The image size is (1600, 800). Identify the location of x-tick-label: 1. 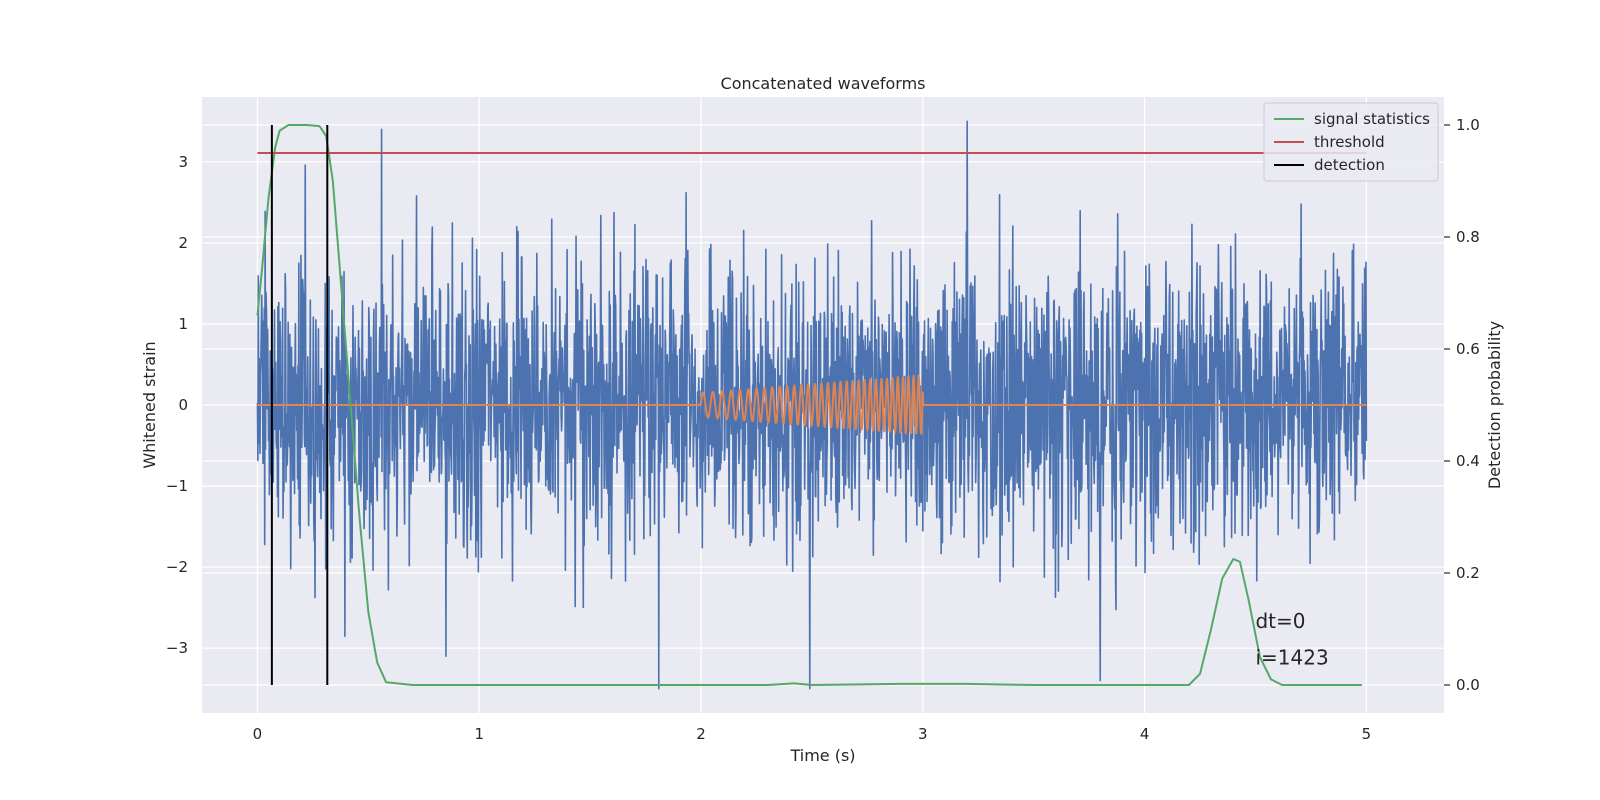
(479, 734).